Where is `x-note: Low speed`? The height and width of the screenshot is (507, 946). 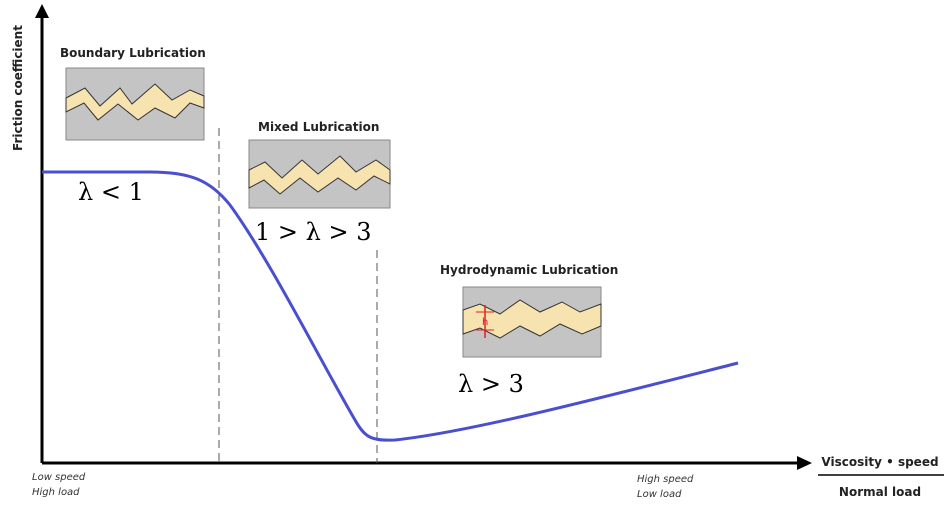
x-note: Low speed is located at coordinates (59, 477).